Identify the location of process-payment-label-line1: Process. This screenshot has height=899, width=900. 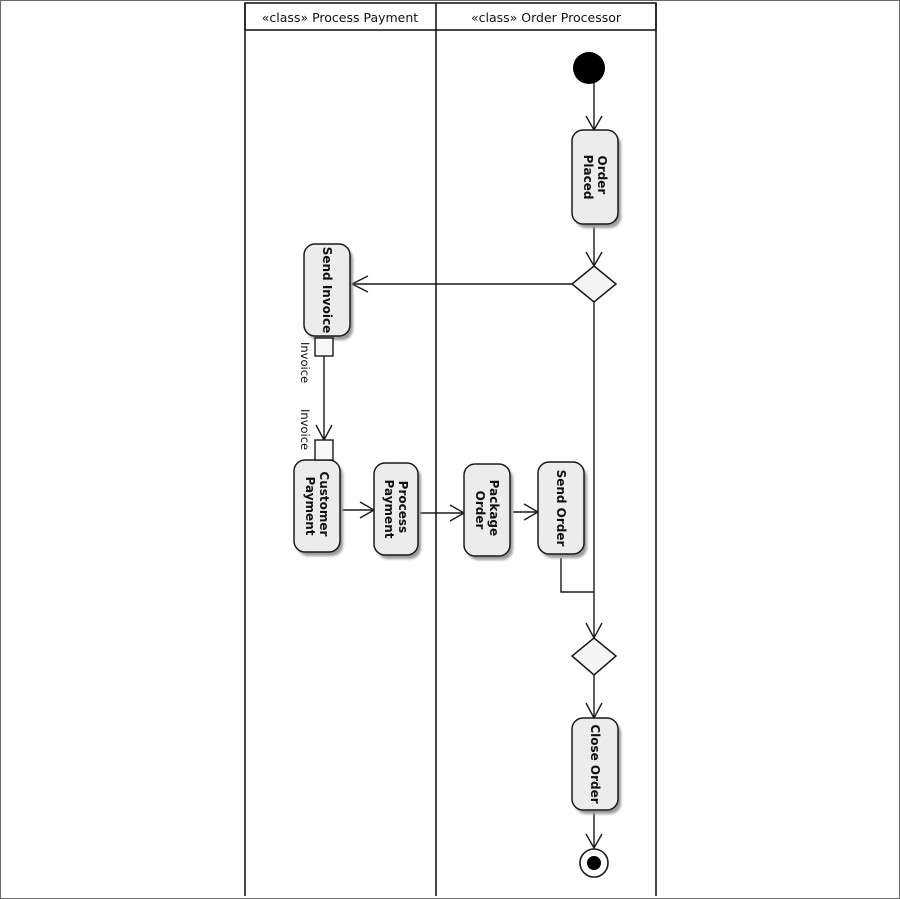
(403, 507).